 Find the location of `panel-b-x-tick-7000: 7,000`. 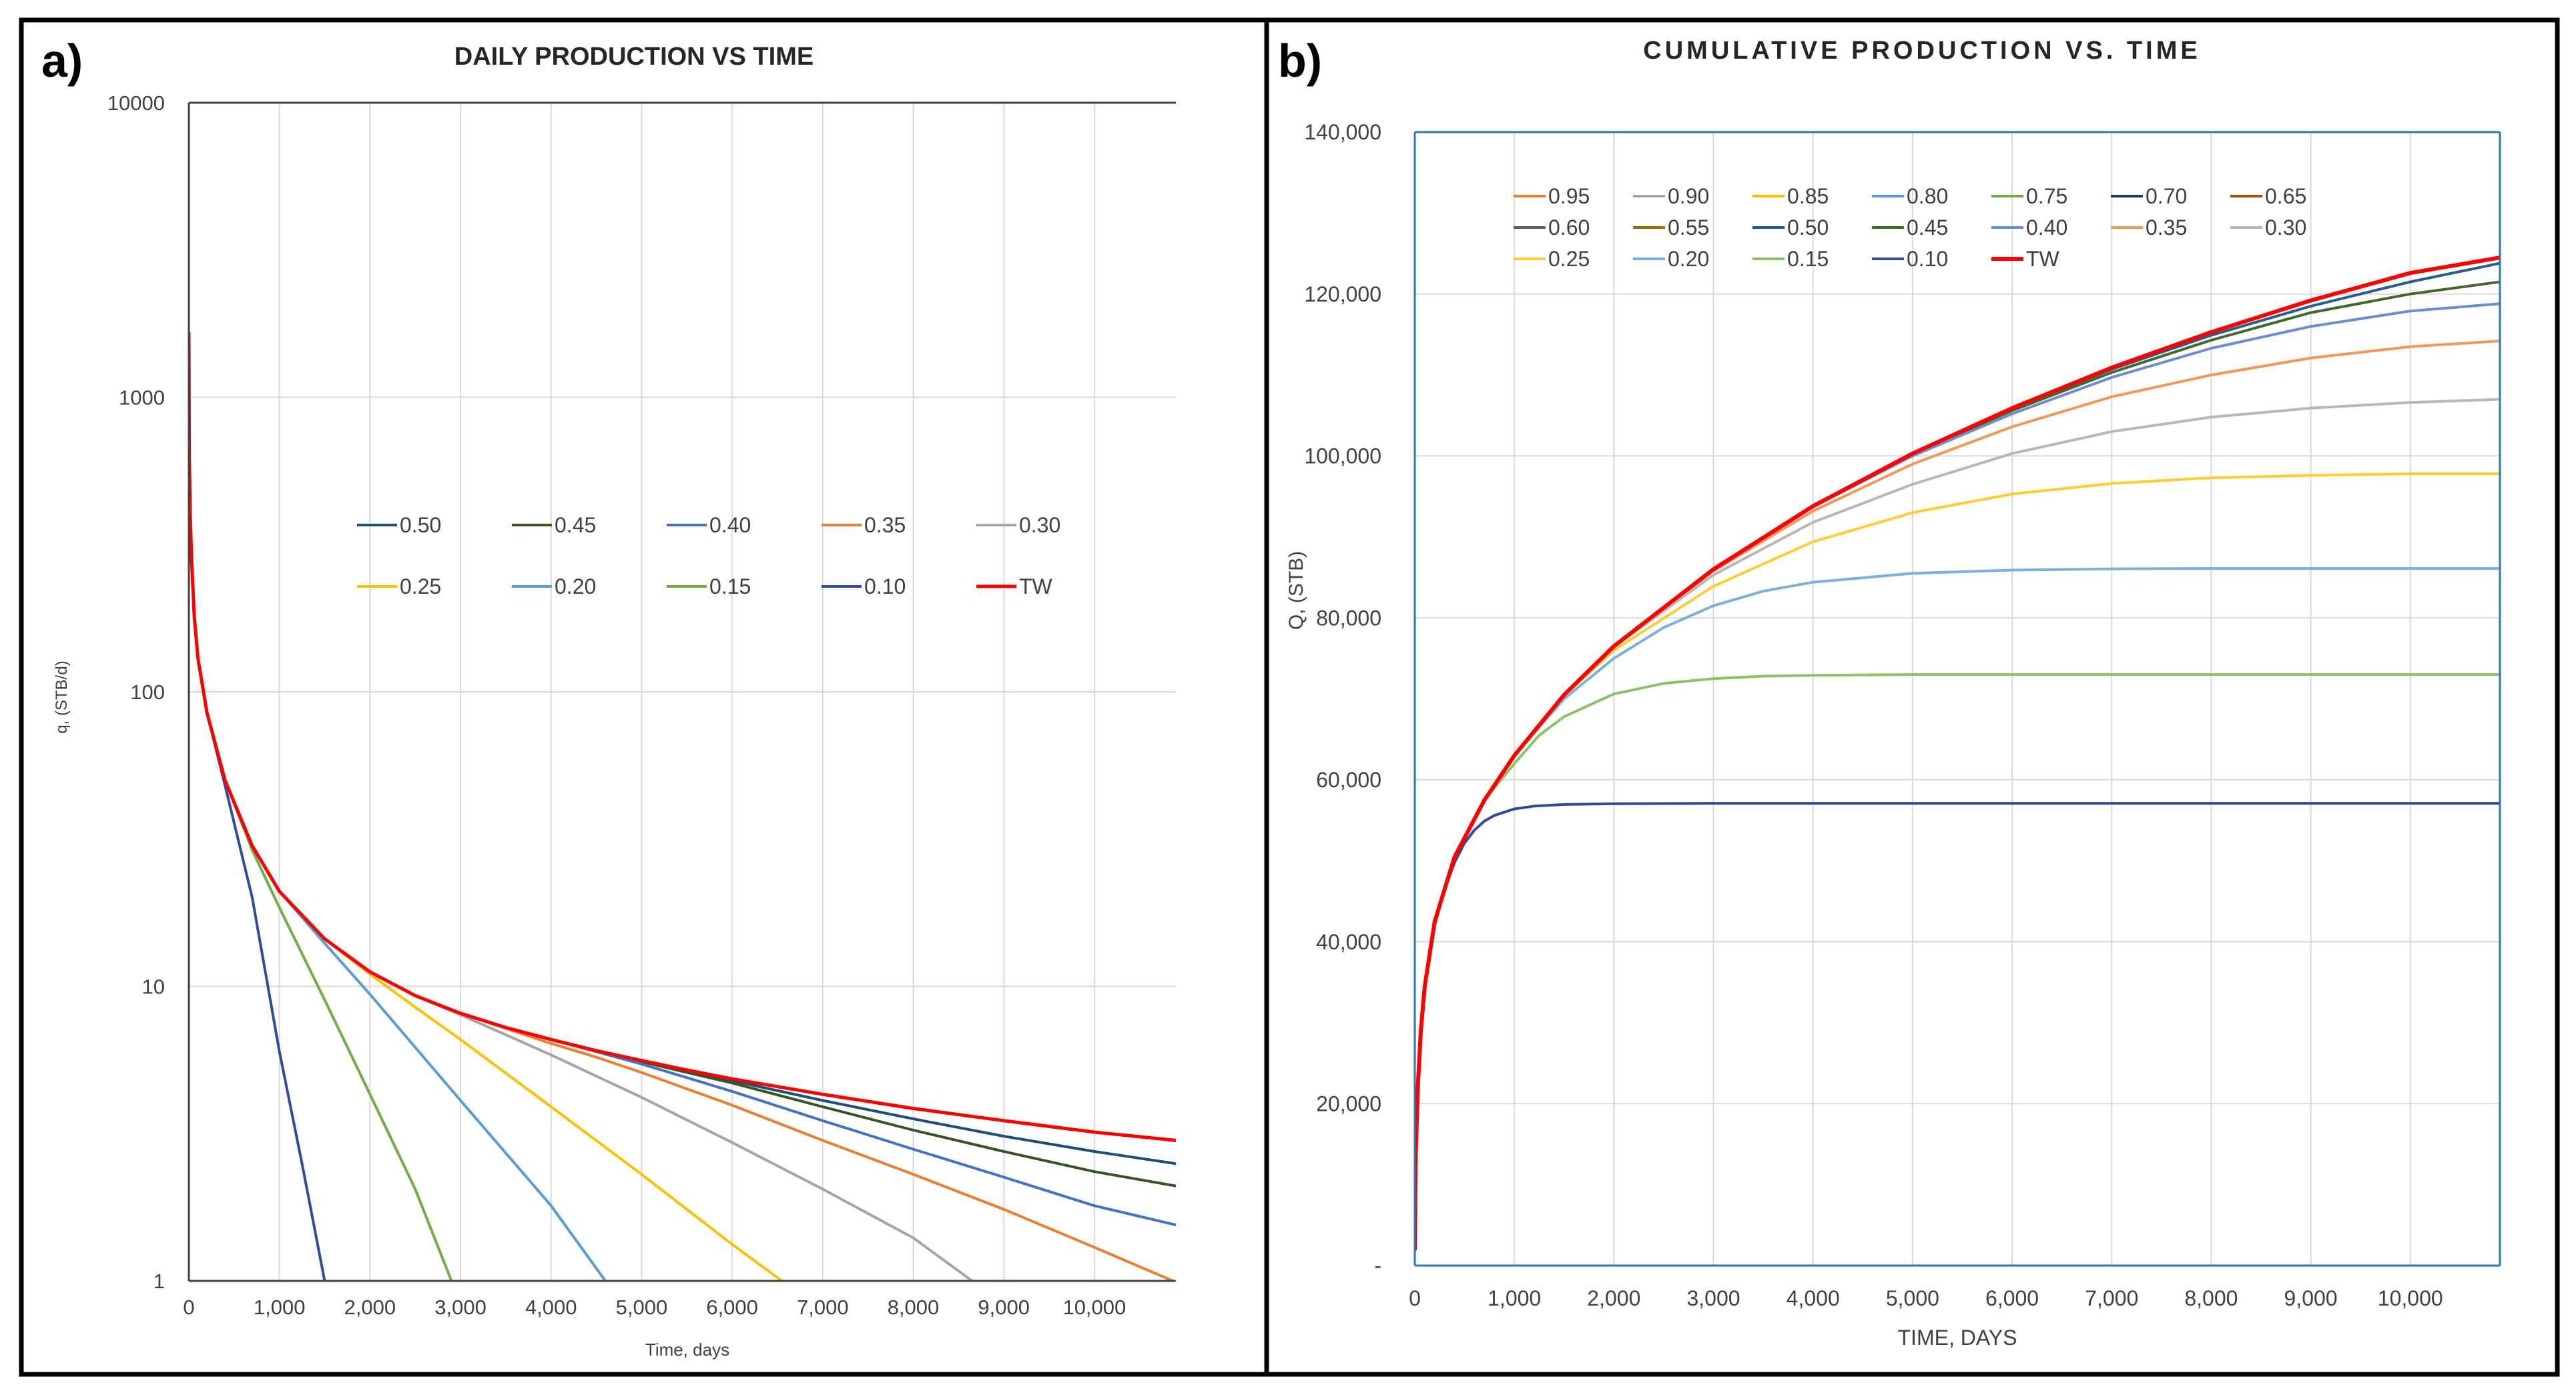

panel-b-x-tick-7000: 7,000 is located at coordinates (2111, 1298).